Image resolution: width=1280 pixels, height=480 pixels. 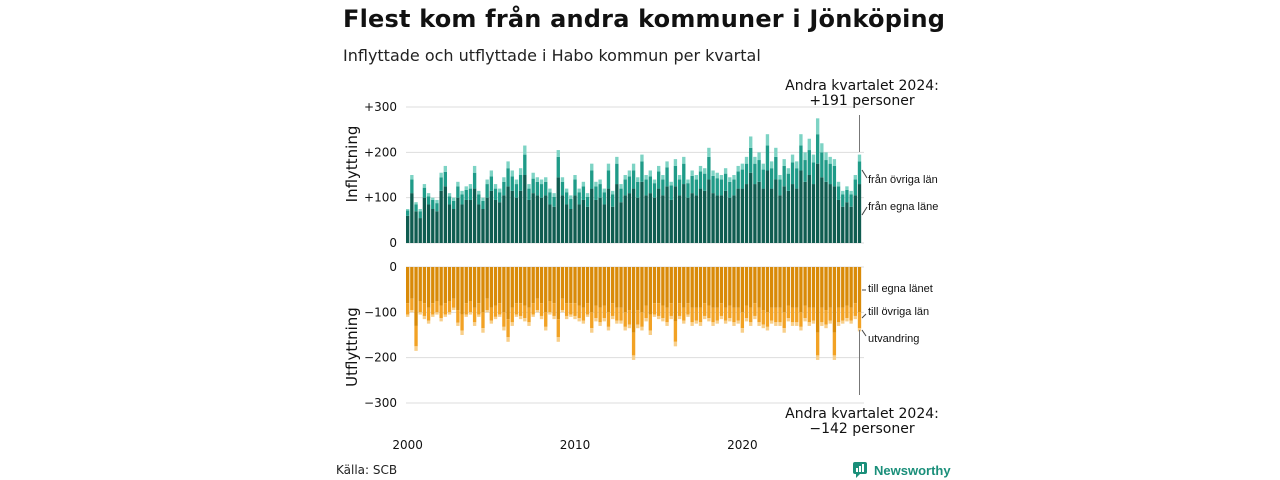 I want to click on series-label-leader, so click(x=864, y=316).